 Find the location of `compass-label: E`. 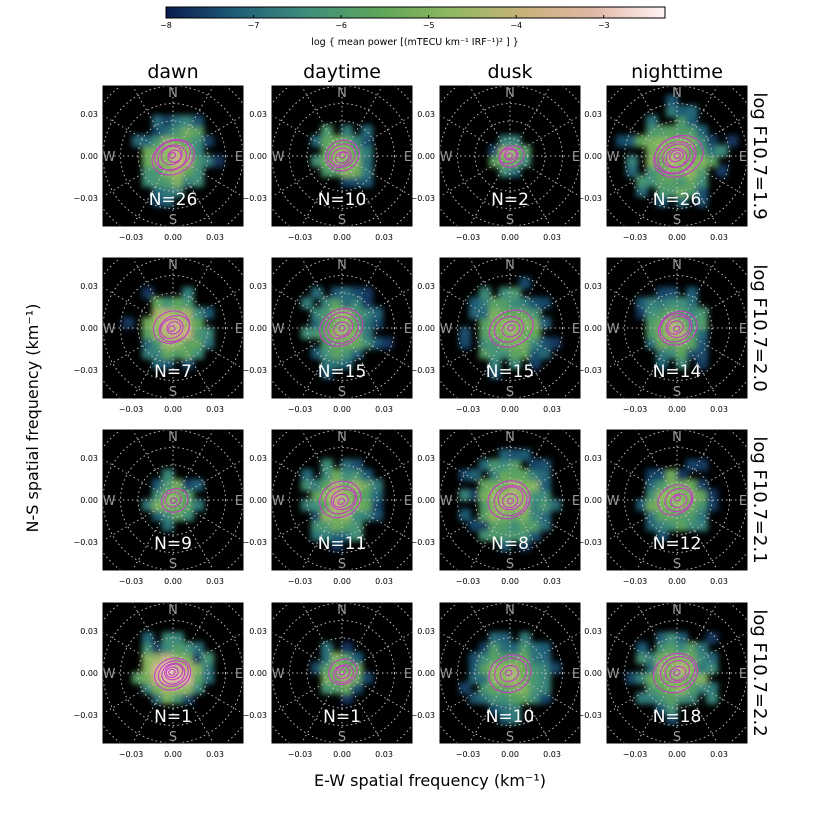

compass-label: E is located at coordinates (576, 157).